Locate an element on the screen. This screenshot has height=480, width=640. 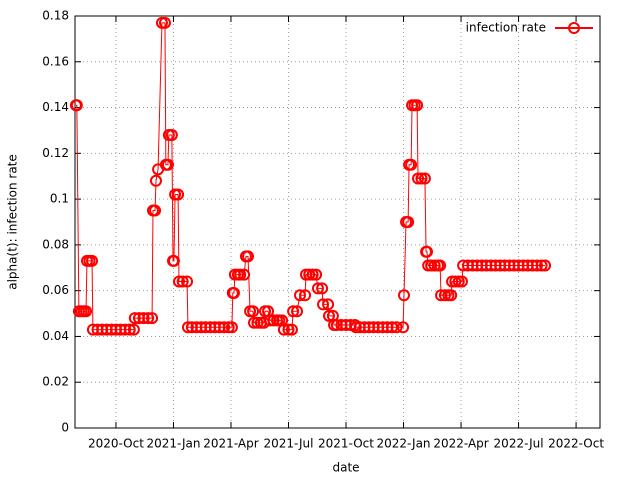
y-tick-label: 0 is located at coordinates (65, 428).